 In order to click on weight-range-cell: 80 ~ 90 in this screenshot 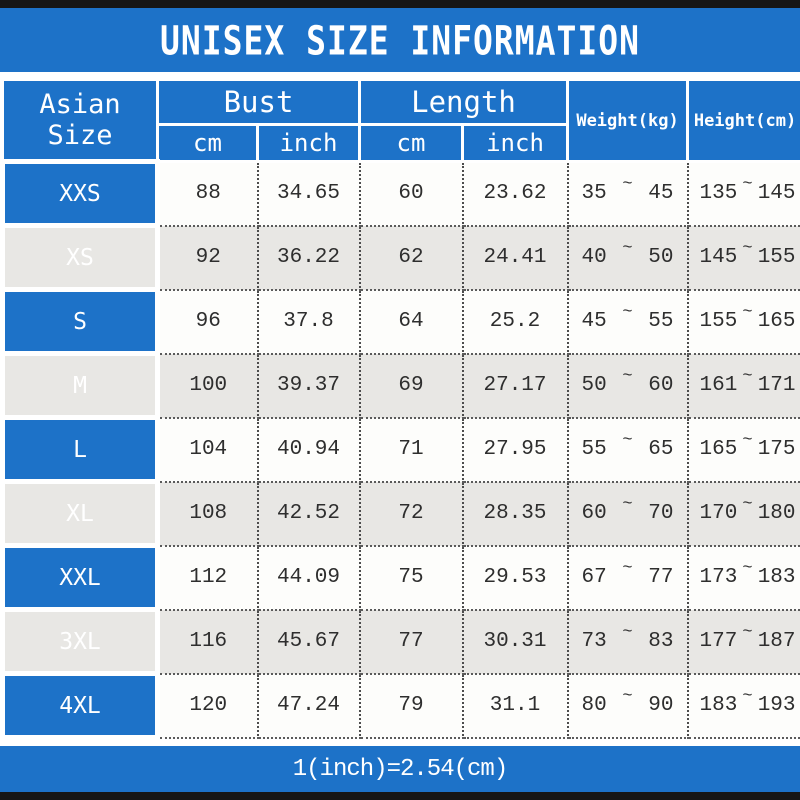, I will do `click(627, 705)`.